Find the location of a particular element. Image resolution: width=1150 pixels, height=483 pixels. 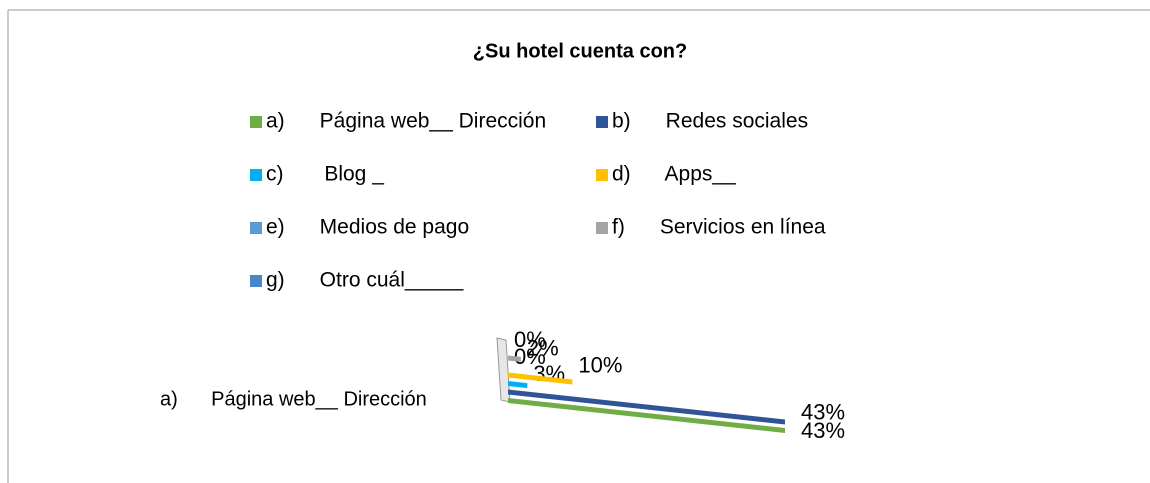

data-label: 2% is located at coordinates (543, 347).